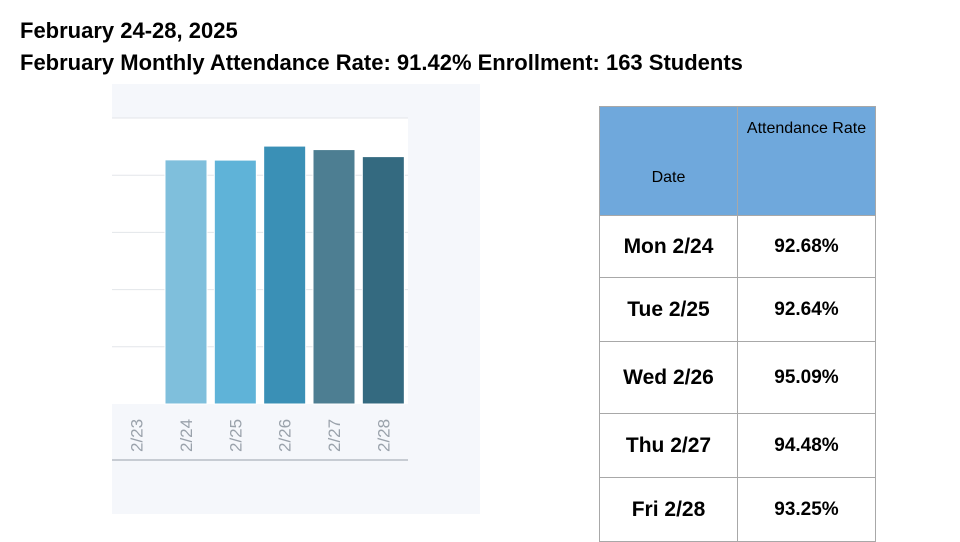  What do you see at coordinates (668, 161) in the screenshot?
I see `table-header-date: Date` at bounding box center [668, 161].